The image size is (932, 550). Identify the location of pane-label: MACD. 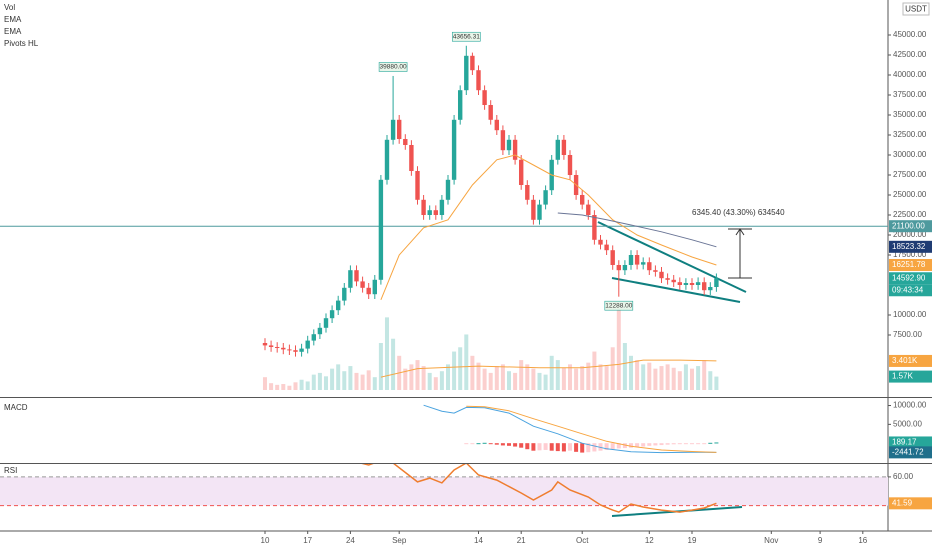
(16, 407).